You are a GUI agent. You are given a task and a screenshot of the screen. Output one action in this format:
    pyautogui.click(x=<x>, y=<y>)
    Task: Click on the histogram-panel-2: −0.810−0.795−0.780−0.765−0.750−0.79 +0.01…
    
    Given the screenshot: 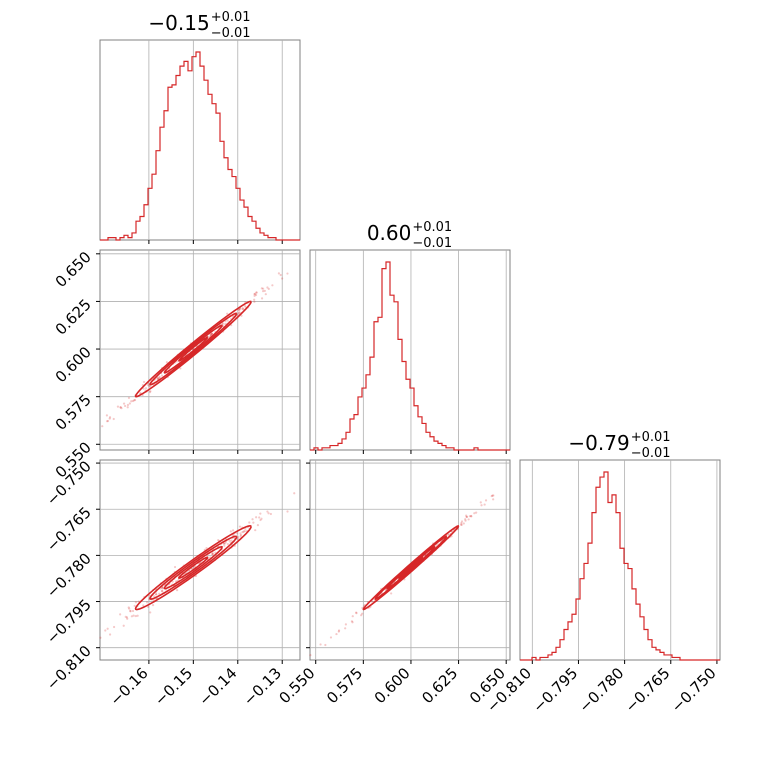 What is the action you would take?
    pyautogui.click(x=602, y=573)
    